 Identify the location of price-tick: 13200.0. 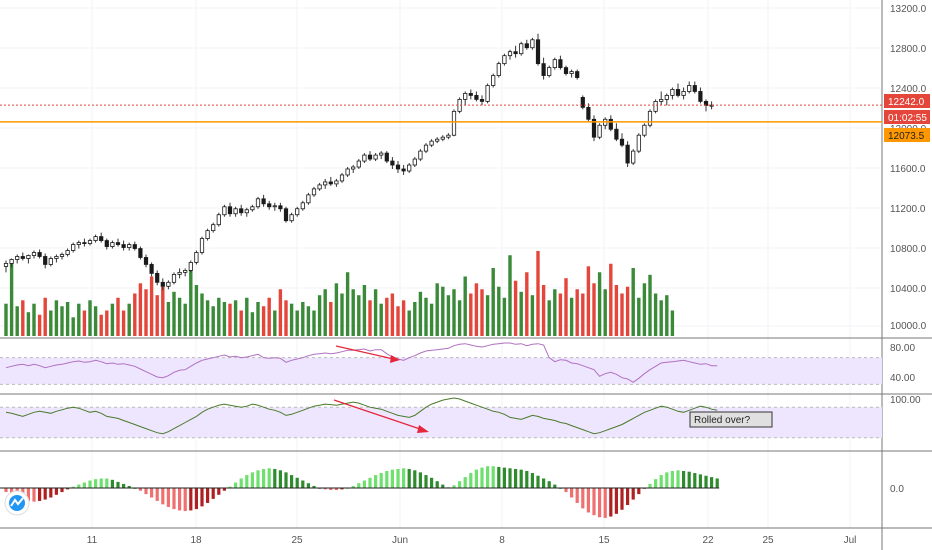
(908, 9).